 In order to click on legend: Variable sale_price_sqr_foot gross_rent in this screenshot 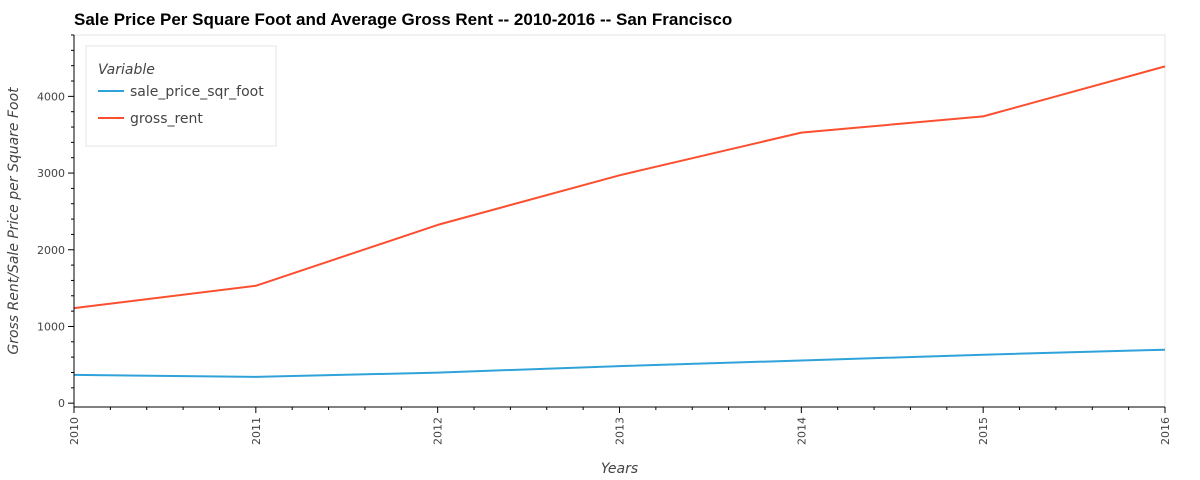, I will do `click(181, 96)`.